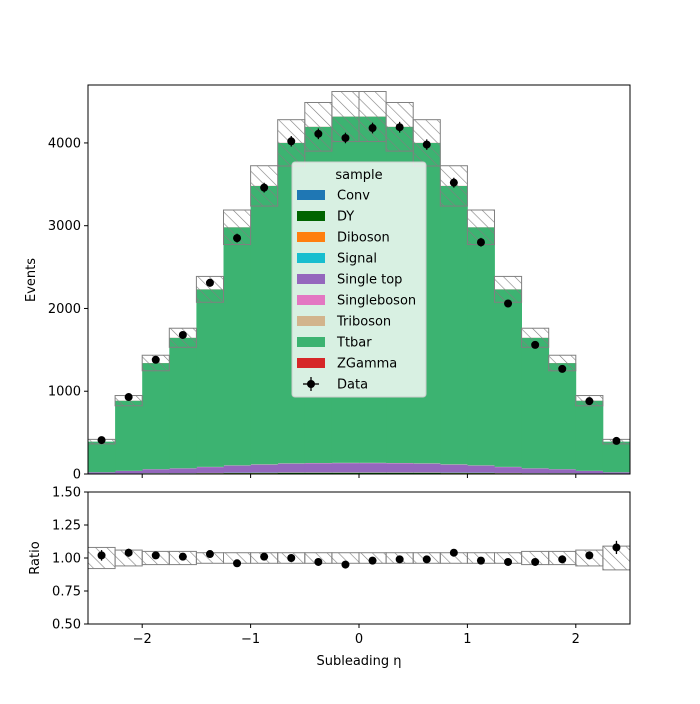 The height and width of the screenshot is (704, 700). Describe the element at coordinates (369, 280) in the screenshot. I see `legend-label: Single top` at that location.